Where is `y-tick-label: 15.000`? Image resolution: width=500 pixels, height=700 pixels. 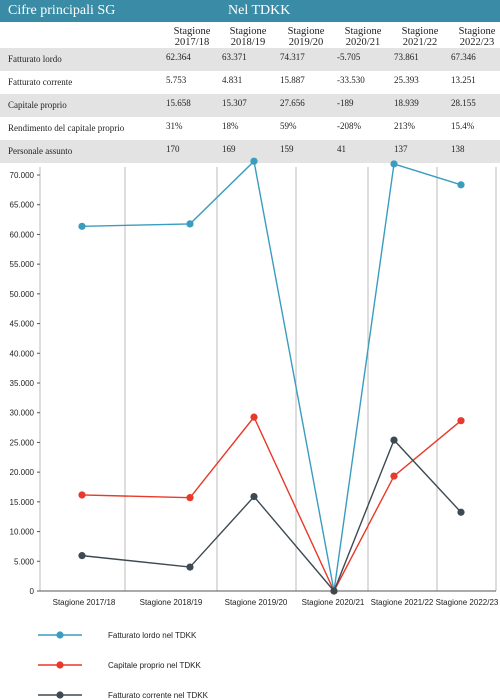
y-tick-label: 15.000 is located at coordinates (22, 502).